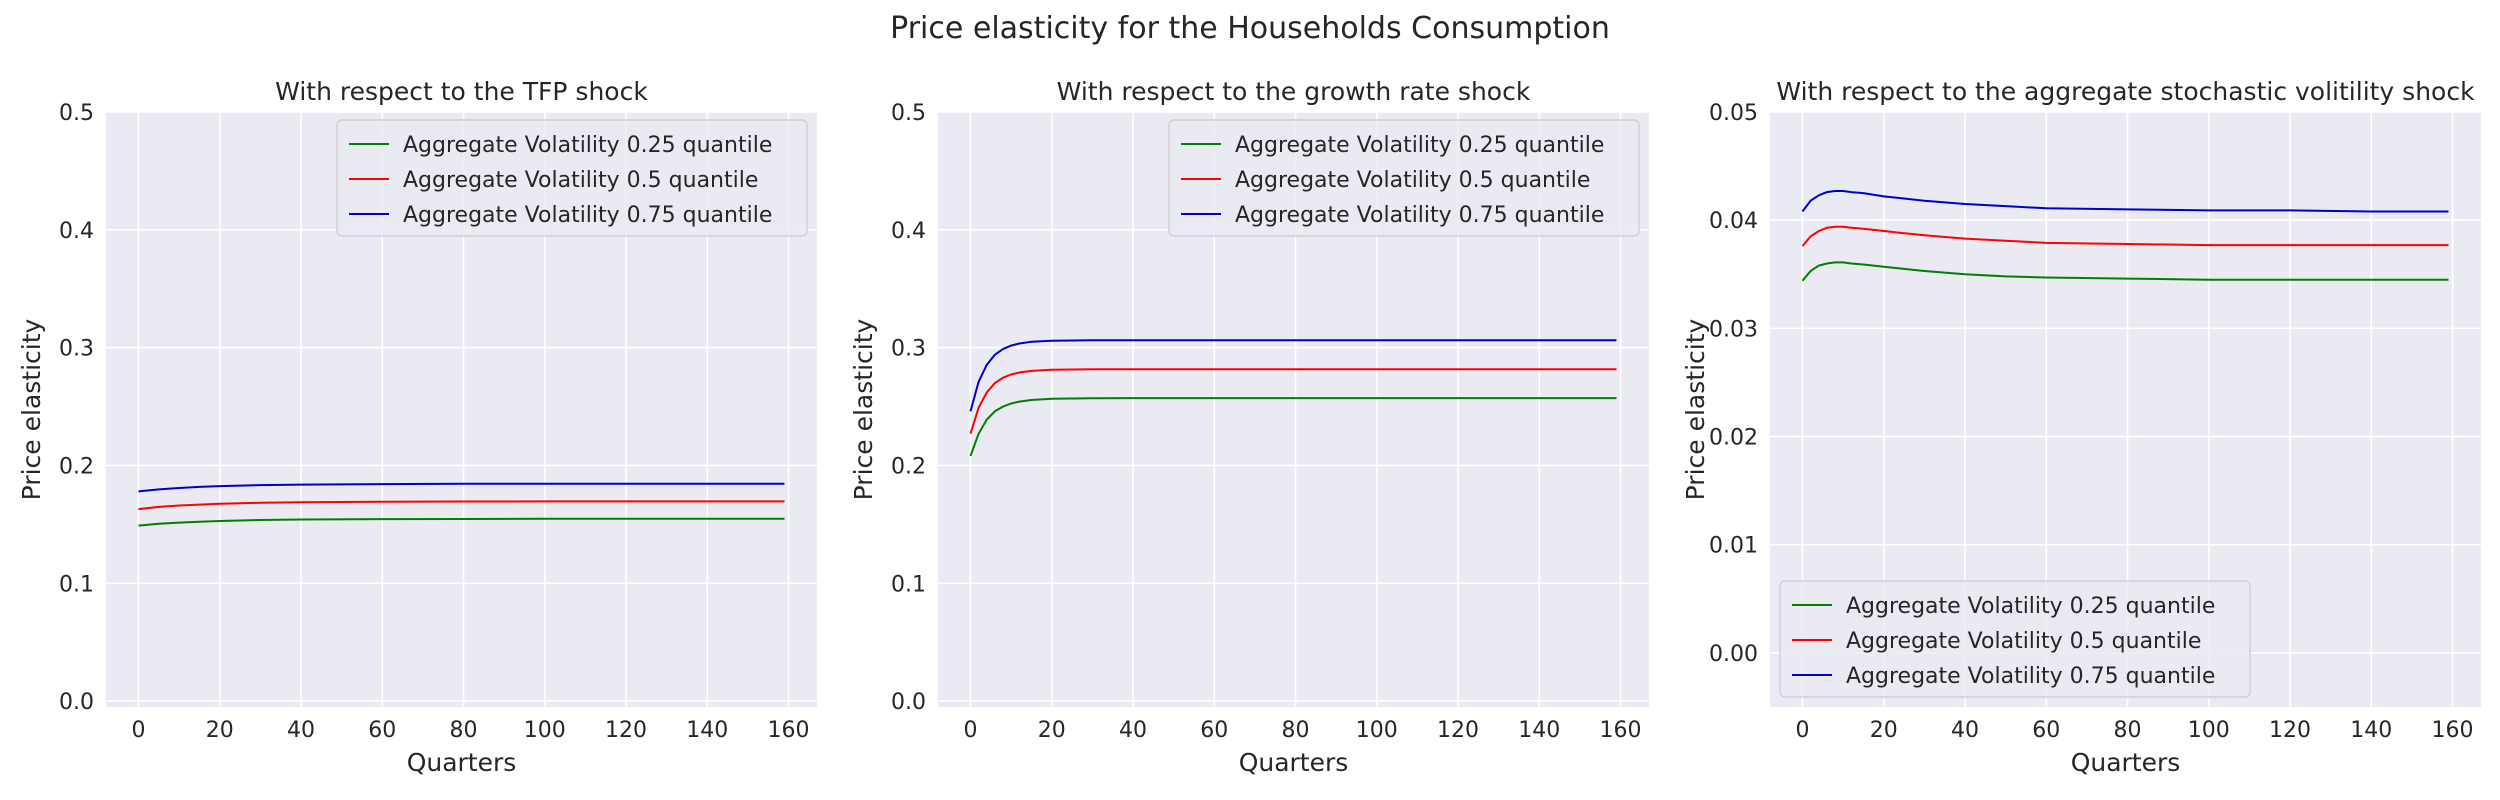 This screenshot has width=2500, height=800. Describe the element at coordinates (1733, 221) in the screenshot. I see `y-tick-label: 0.04` at that location.